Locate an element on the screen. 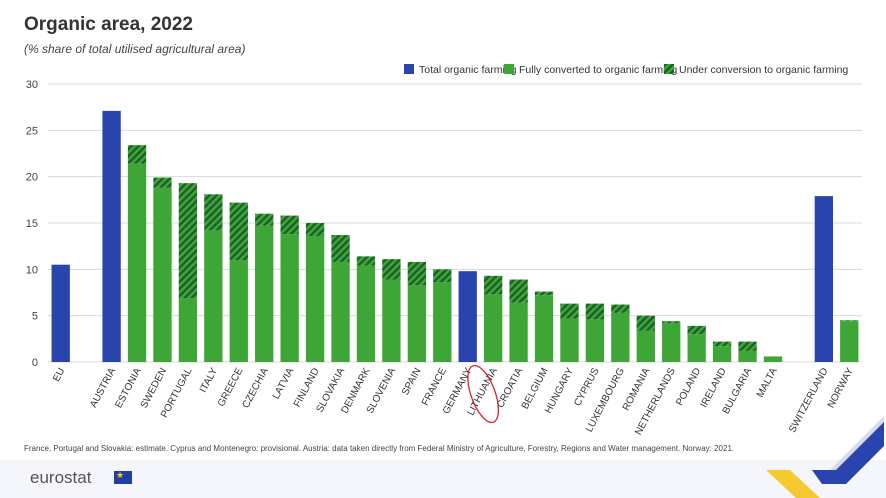  bar-fully-converted-france is located at coordinates (442, 322).